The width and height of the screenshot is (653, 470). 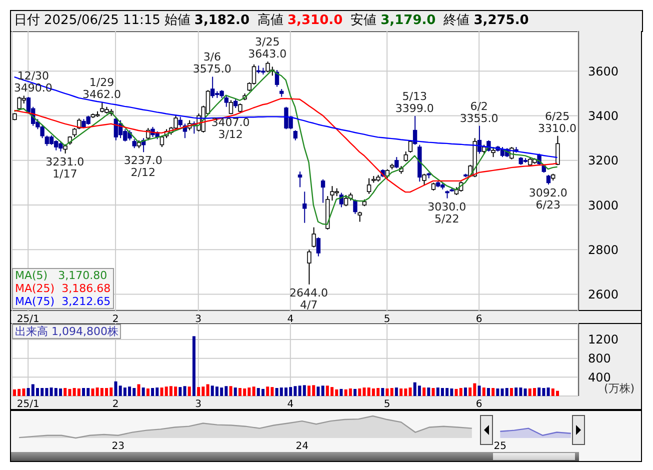 What do you see at coordinates (118, 446) in the screenshot?
I see `x-tick-label: 23` at bounding box center [118, 446].